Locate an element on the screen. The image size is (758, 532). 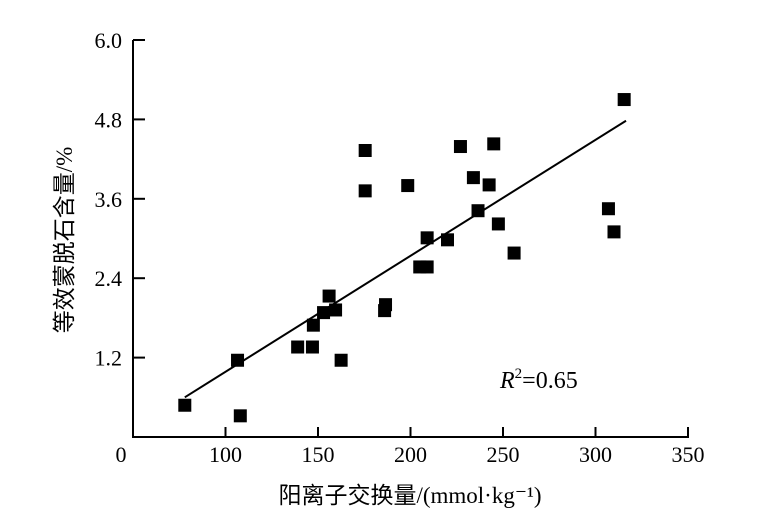
y-tick-label: 2.4 is located at coordinates (109, 278).